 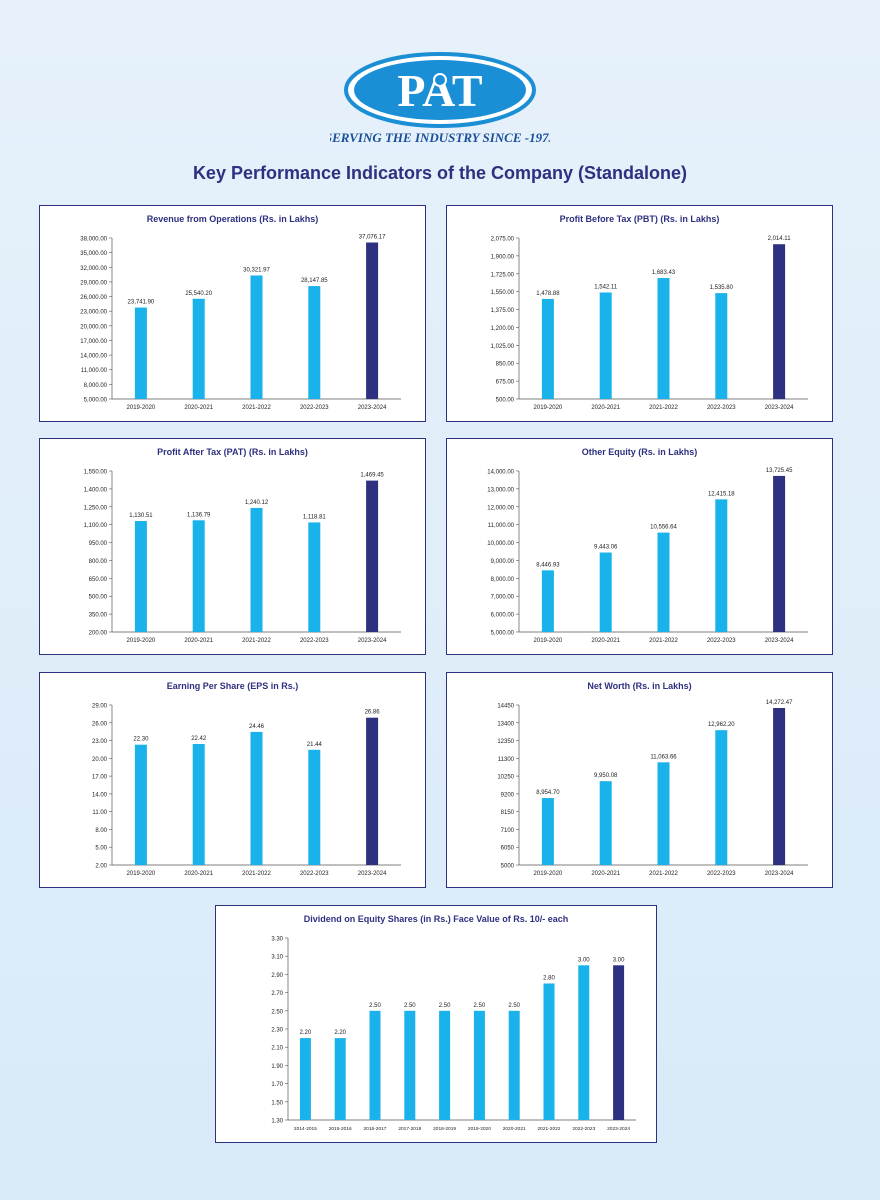 I want to click on data-label: 14,272.47, so click(x=779, y=703).